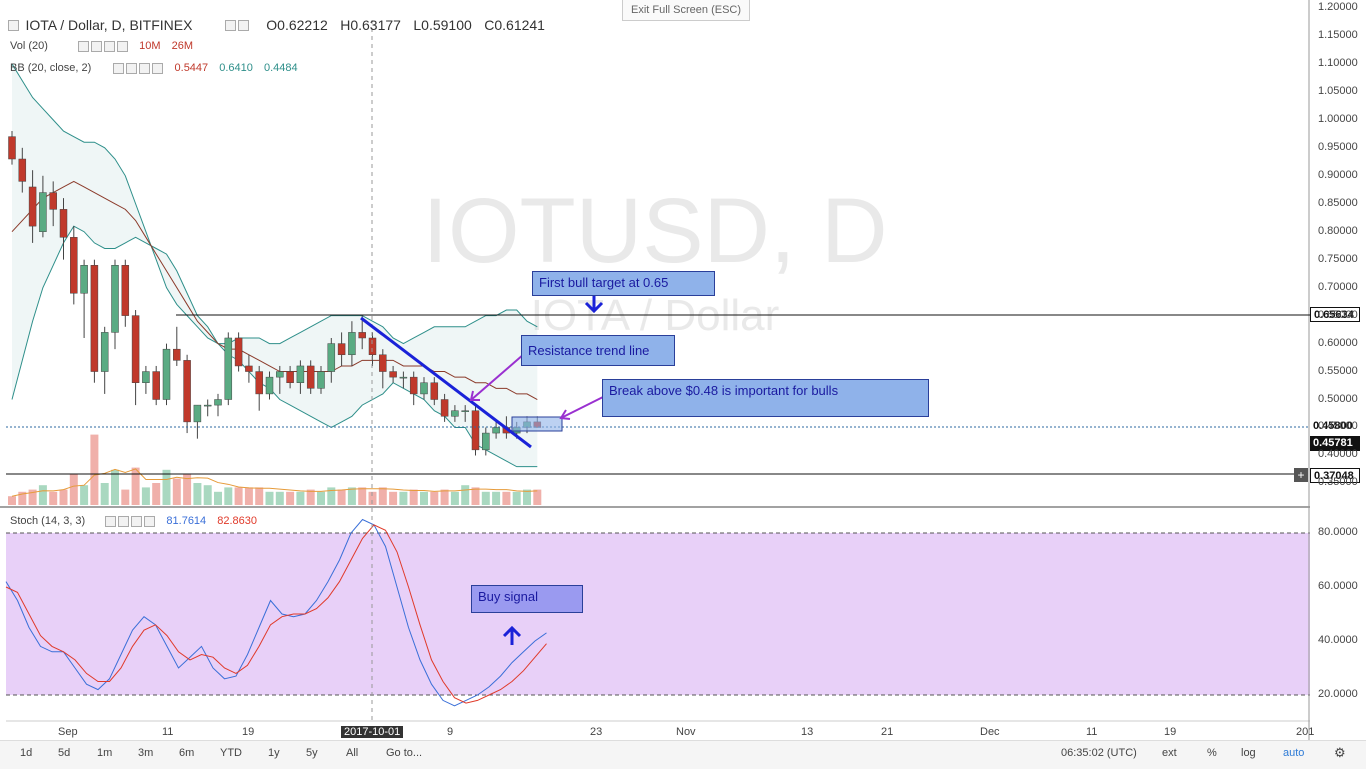 The height and width of the screenshot is (769, 1366). Describe the element at coordinates (168, 732) in the screenshot. I see `time-tick-label: 11` at that location.